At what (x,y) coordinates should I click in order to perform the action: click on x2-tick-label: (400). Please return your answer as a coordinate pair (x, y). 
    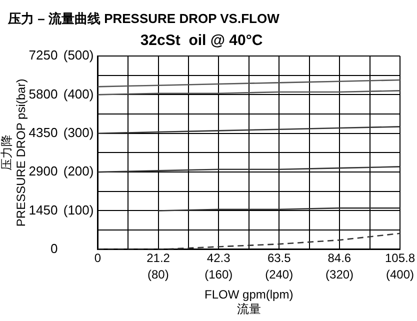
    Looking at the image, I should click on (400, 274).